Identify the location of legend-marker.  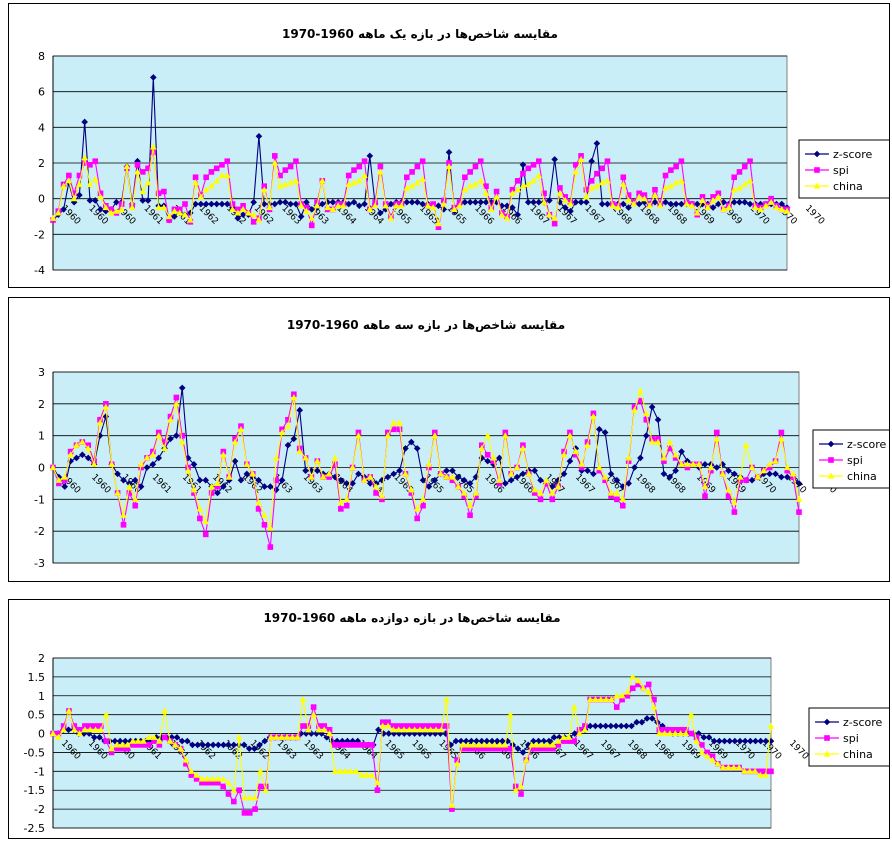
(827, 738).